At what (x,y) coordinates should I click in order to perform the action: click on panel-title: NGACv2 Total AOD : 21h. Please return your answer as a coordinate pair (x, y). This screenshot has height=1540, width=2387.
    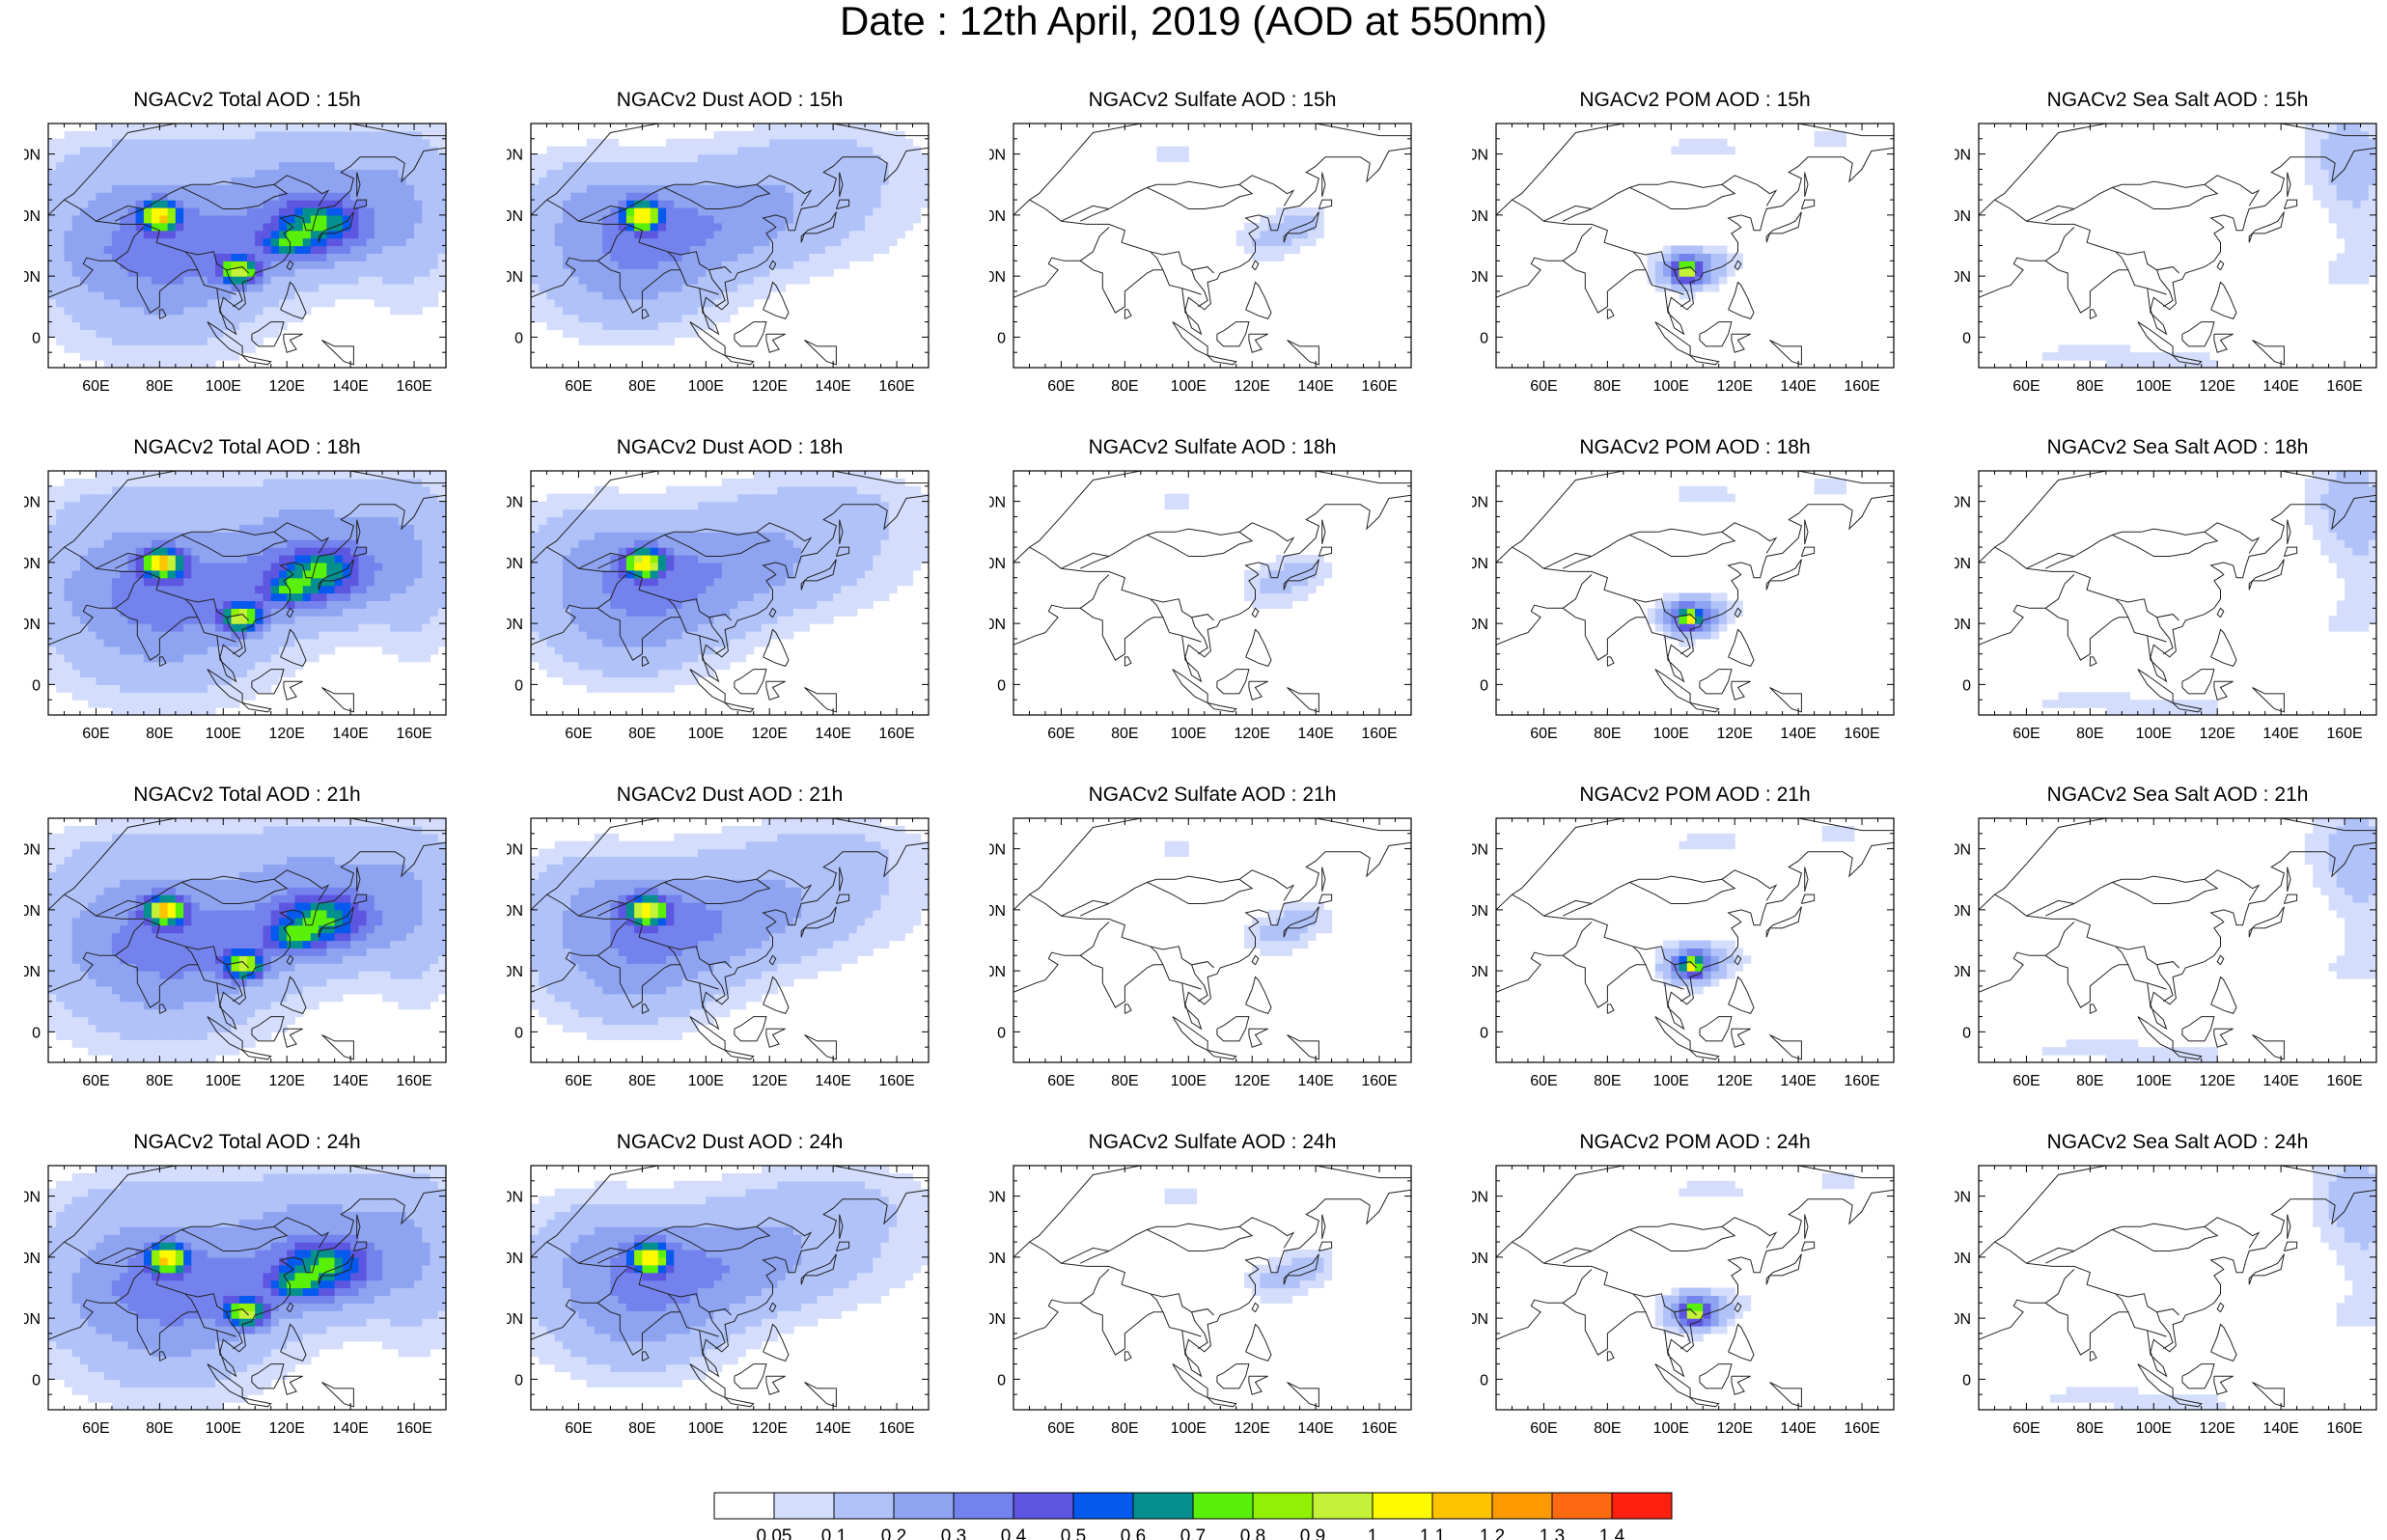
    Looking at the image, I should click on (247, 795).